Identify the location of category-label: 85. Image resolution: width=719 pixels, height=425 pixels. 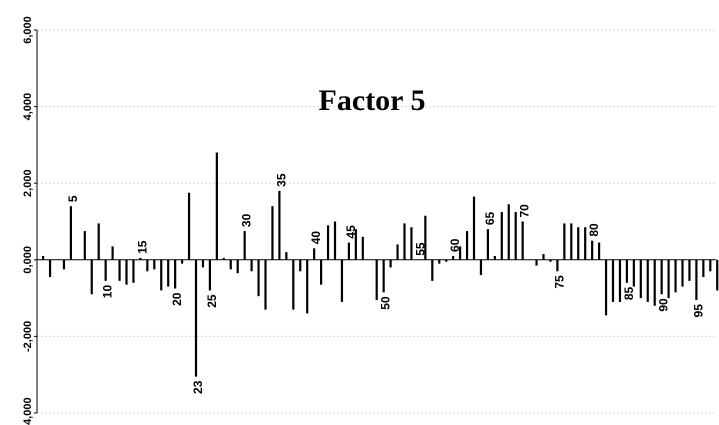
(629, 293).